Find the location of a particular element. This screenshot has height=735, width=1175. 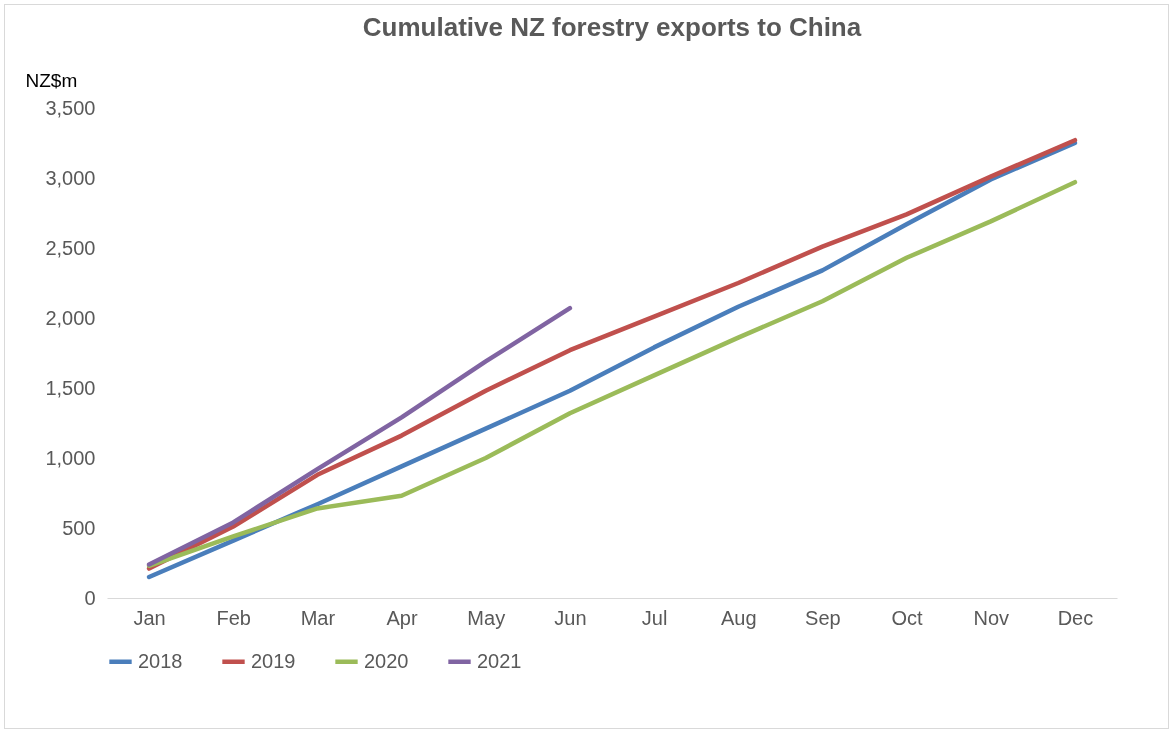

legend-label: 2018 is located at coordinates (160, 660).